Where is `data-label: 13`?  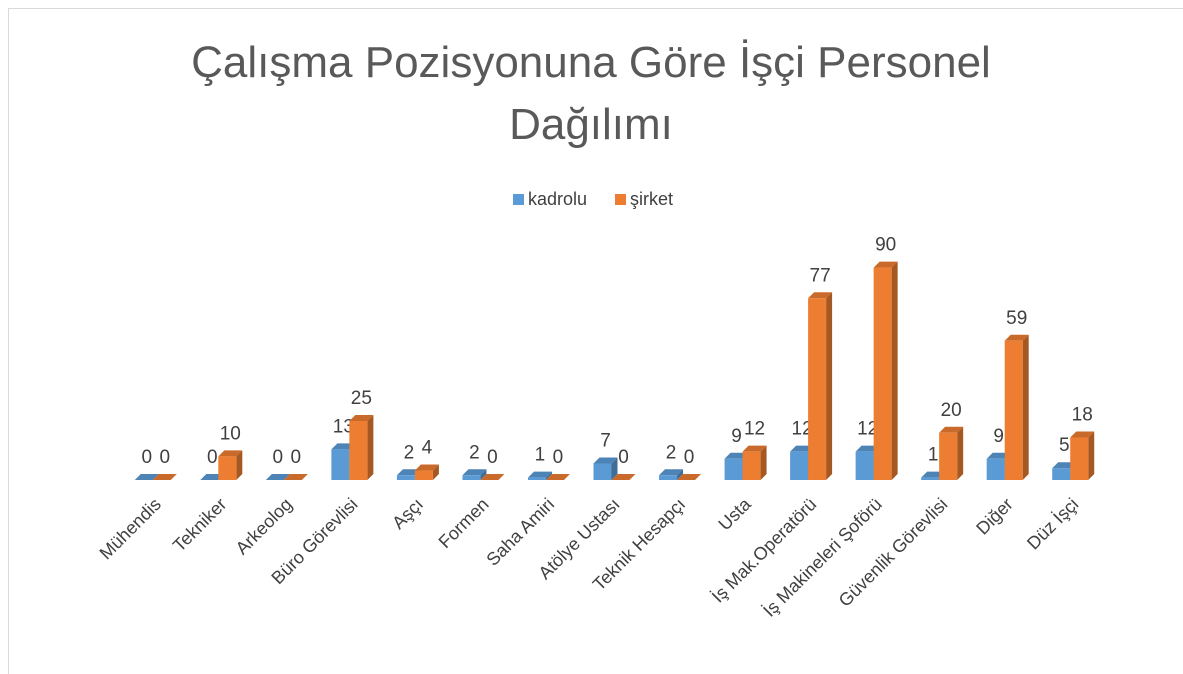 data-label: 13 is located at coordinates (343, 426).